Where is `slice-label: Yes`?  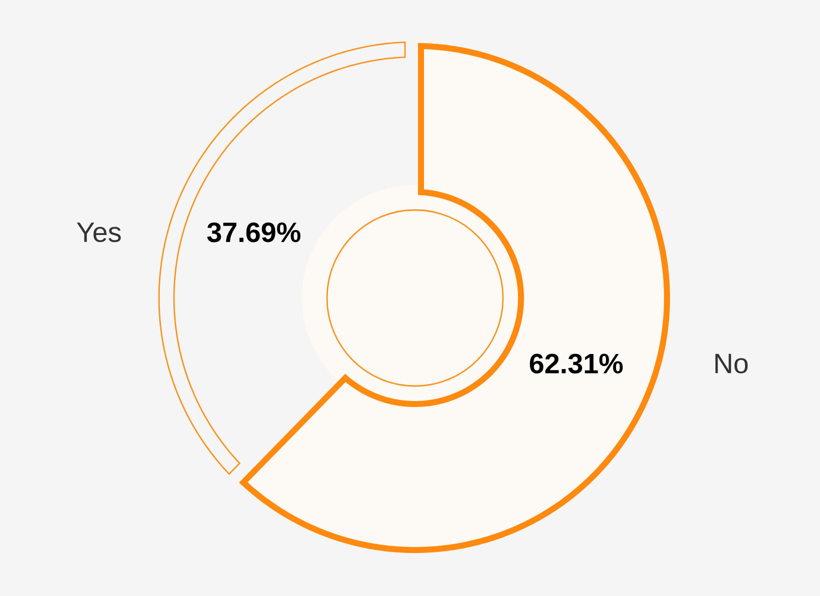
slice-label: Yes is located at coordinates (98, 232).